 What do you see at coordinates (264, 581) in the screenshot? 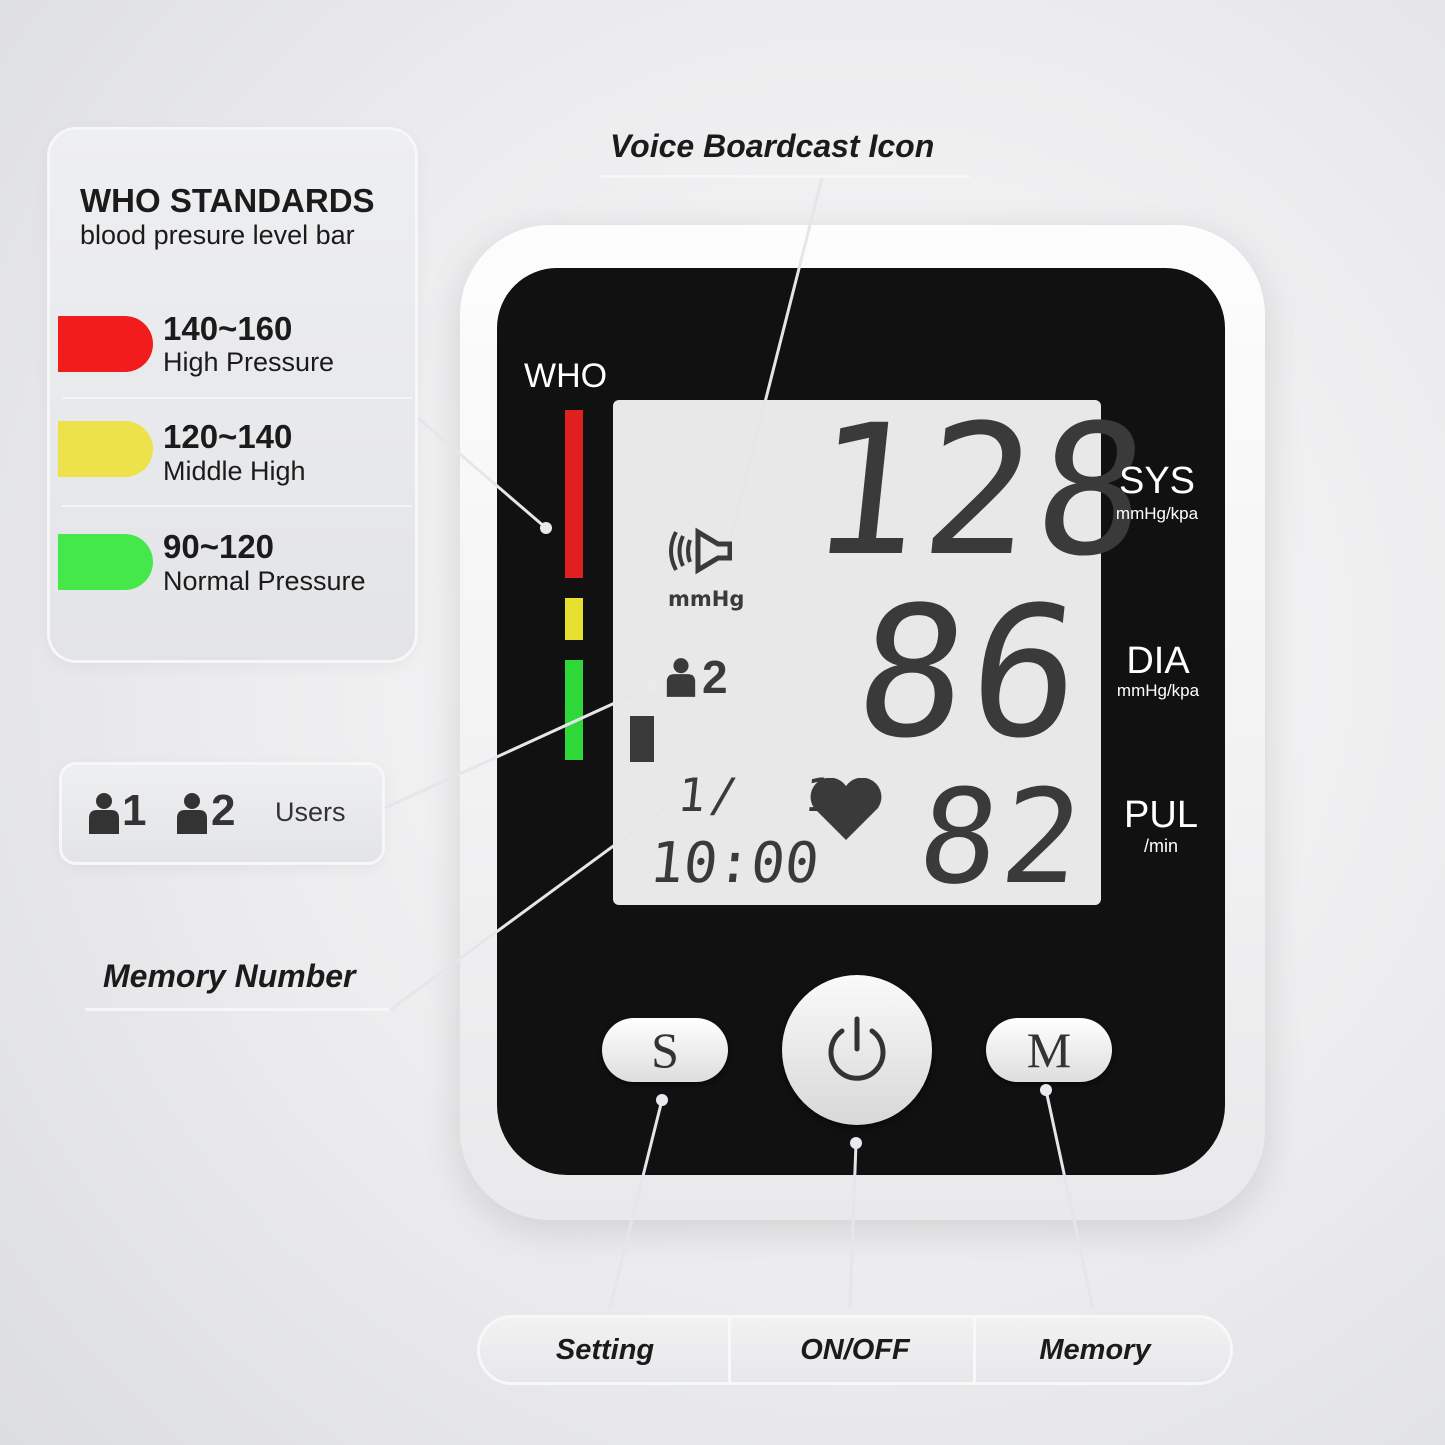
I see `level-label-normal: Normal Pressure` at bounding box center [264, 581].